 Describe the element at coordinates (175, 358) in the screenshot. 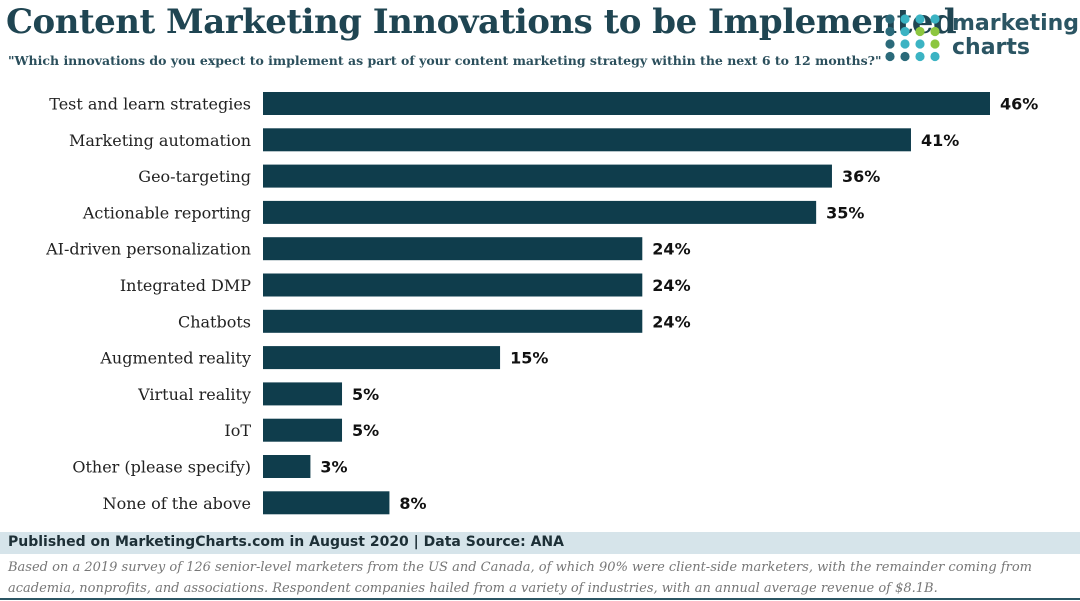

I see `category-label: Augmented reality` at that location.